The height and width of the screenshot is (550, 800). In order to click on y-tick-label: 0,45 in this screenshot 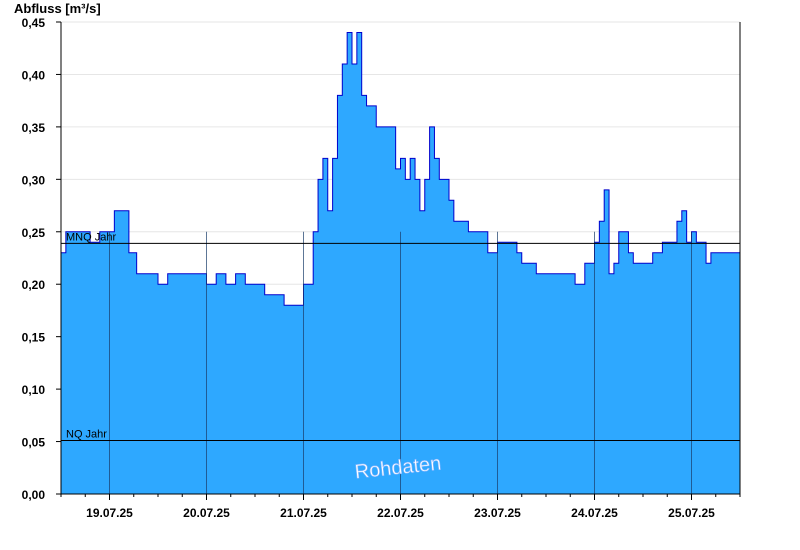, I will do `click(34, 23)`.